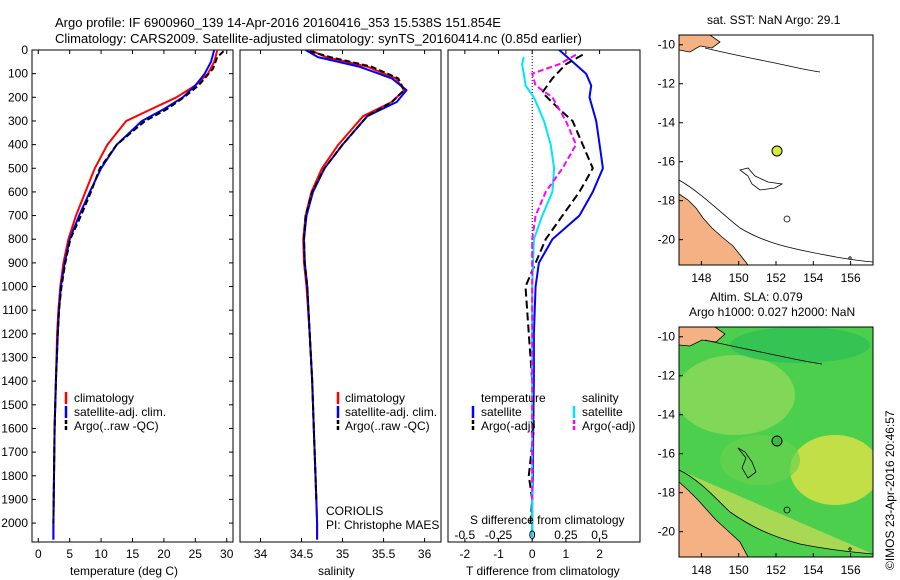 This screenshot has height=580, width=900. Describe the element at coordinates (464, 535) in the screenshot. I see `s-difference-tick-label: -0.5` at that location.